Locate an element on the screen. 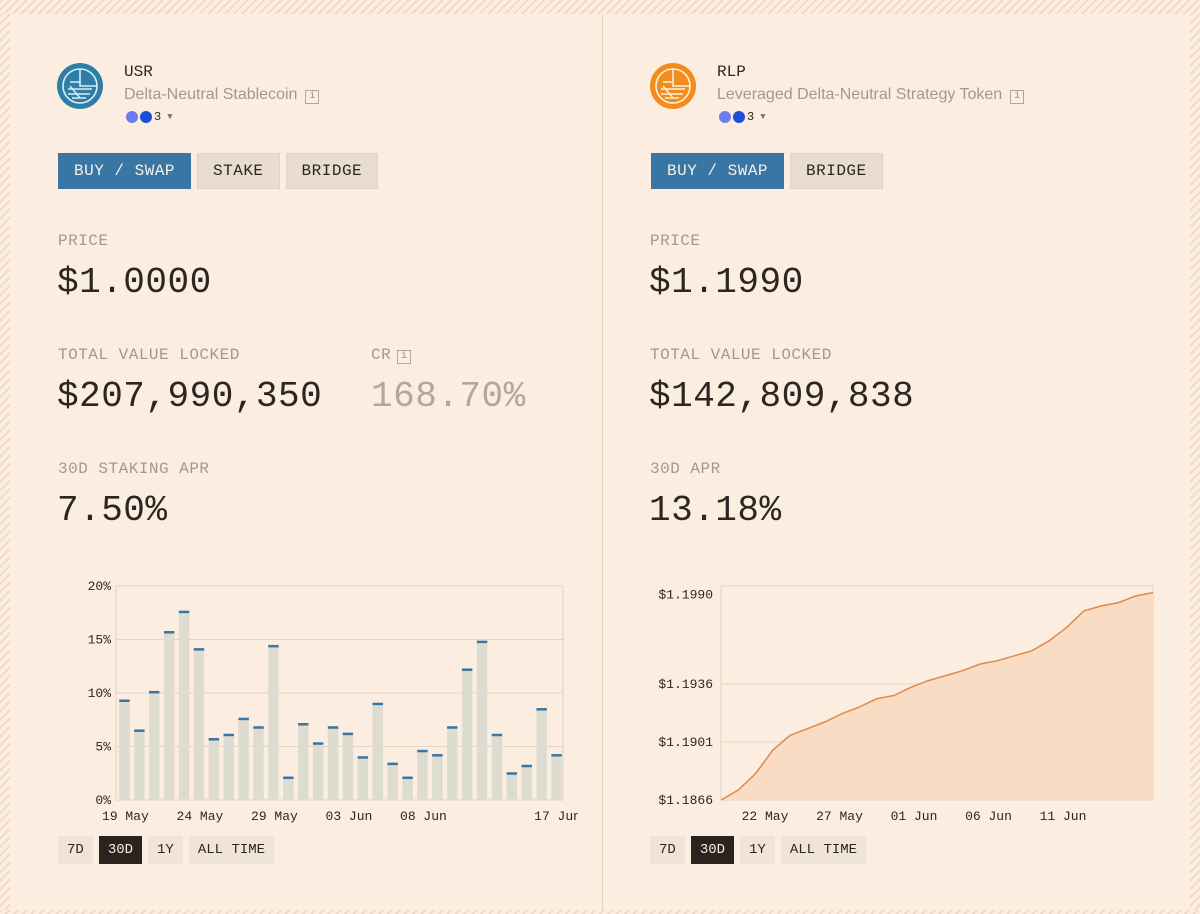 The height and width of the screenshot is (914, 1200). usr-buy-swap-button: BUY / SWAP is located at coordinates (125, 171).